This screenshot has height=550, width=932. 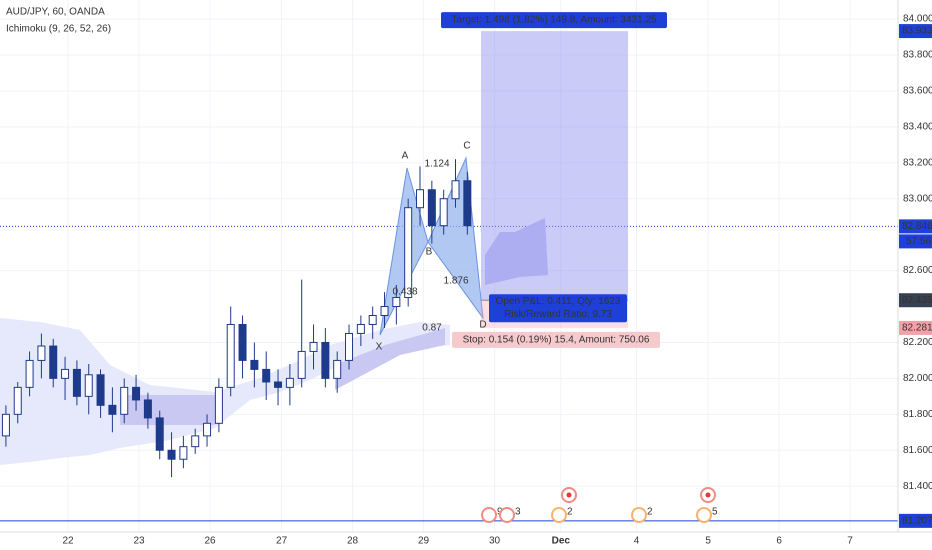 I want to click on pattern-label: 1.876, so click(x=455, y=281).